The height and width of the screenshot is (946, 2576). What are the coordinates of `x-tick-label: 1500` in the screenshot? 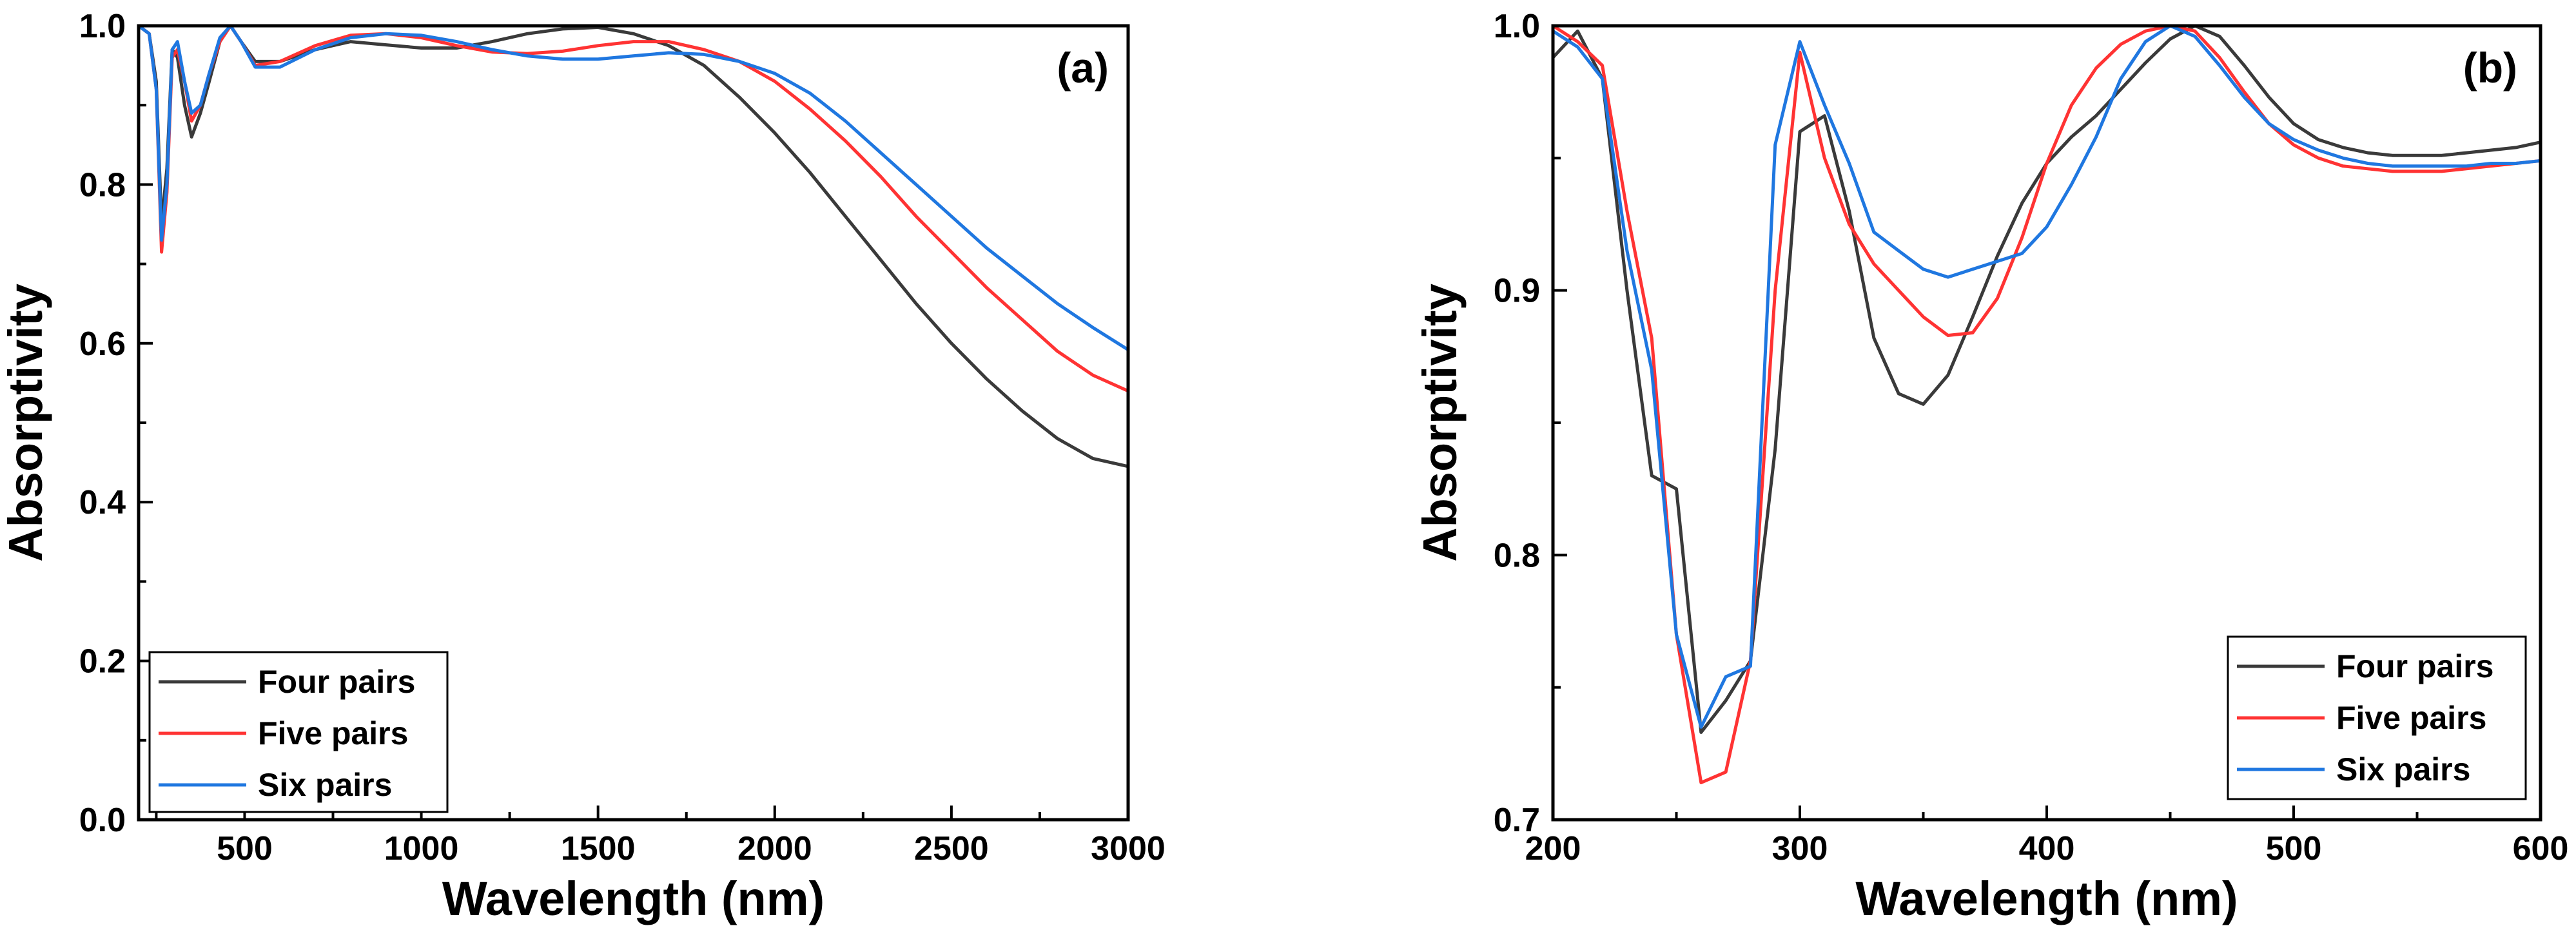 It's located at (598, 849).